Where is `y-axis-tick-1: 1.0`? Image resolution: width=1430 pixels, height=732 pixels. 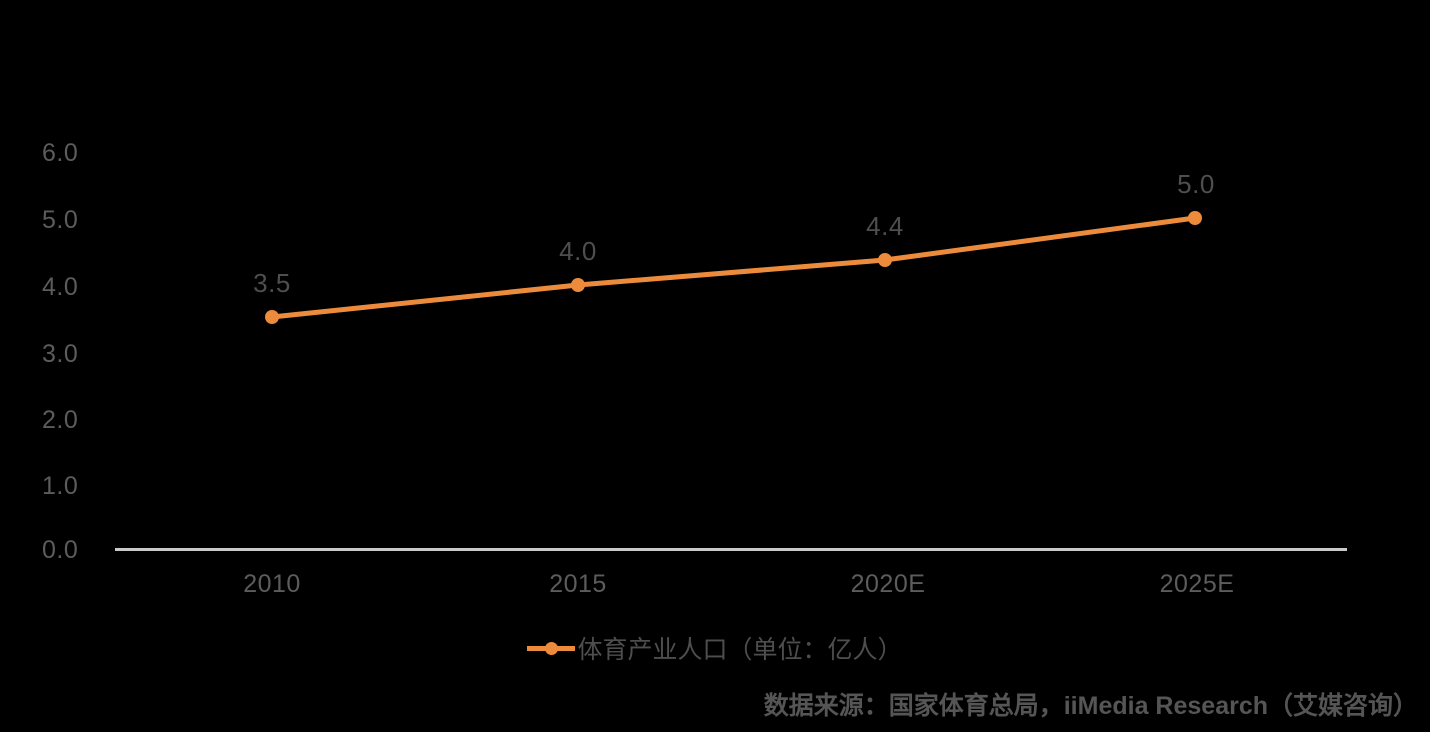 y-axis-tick-1: 1.0 is located at coordinates (60, 486).